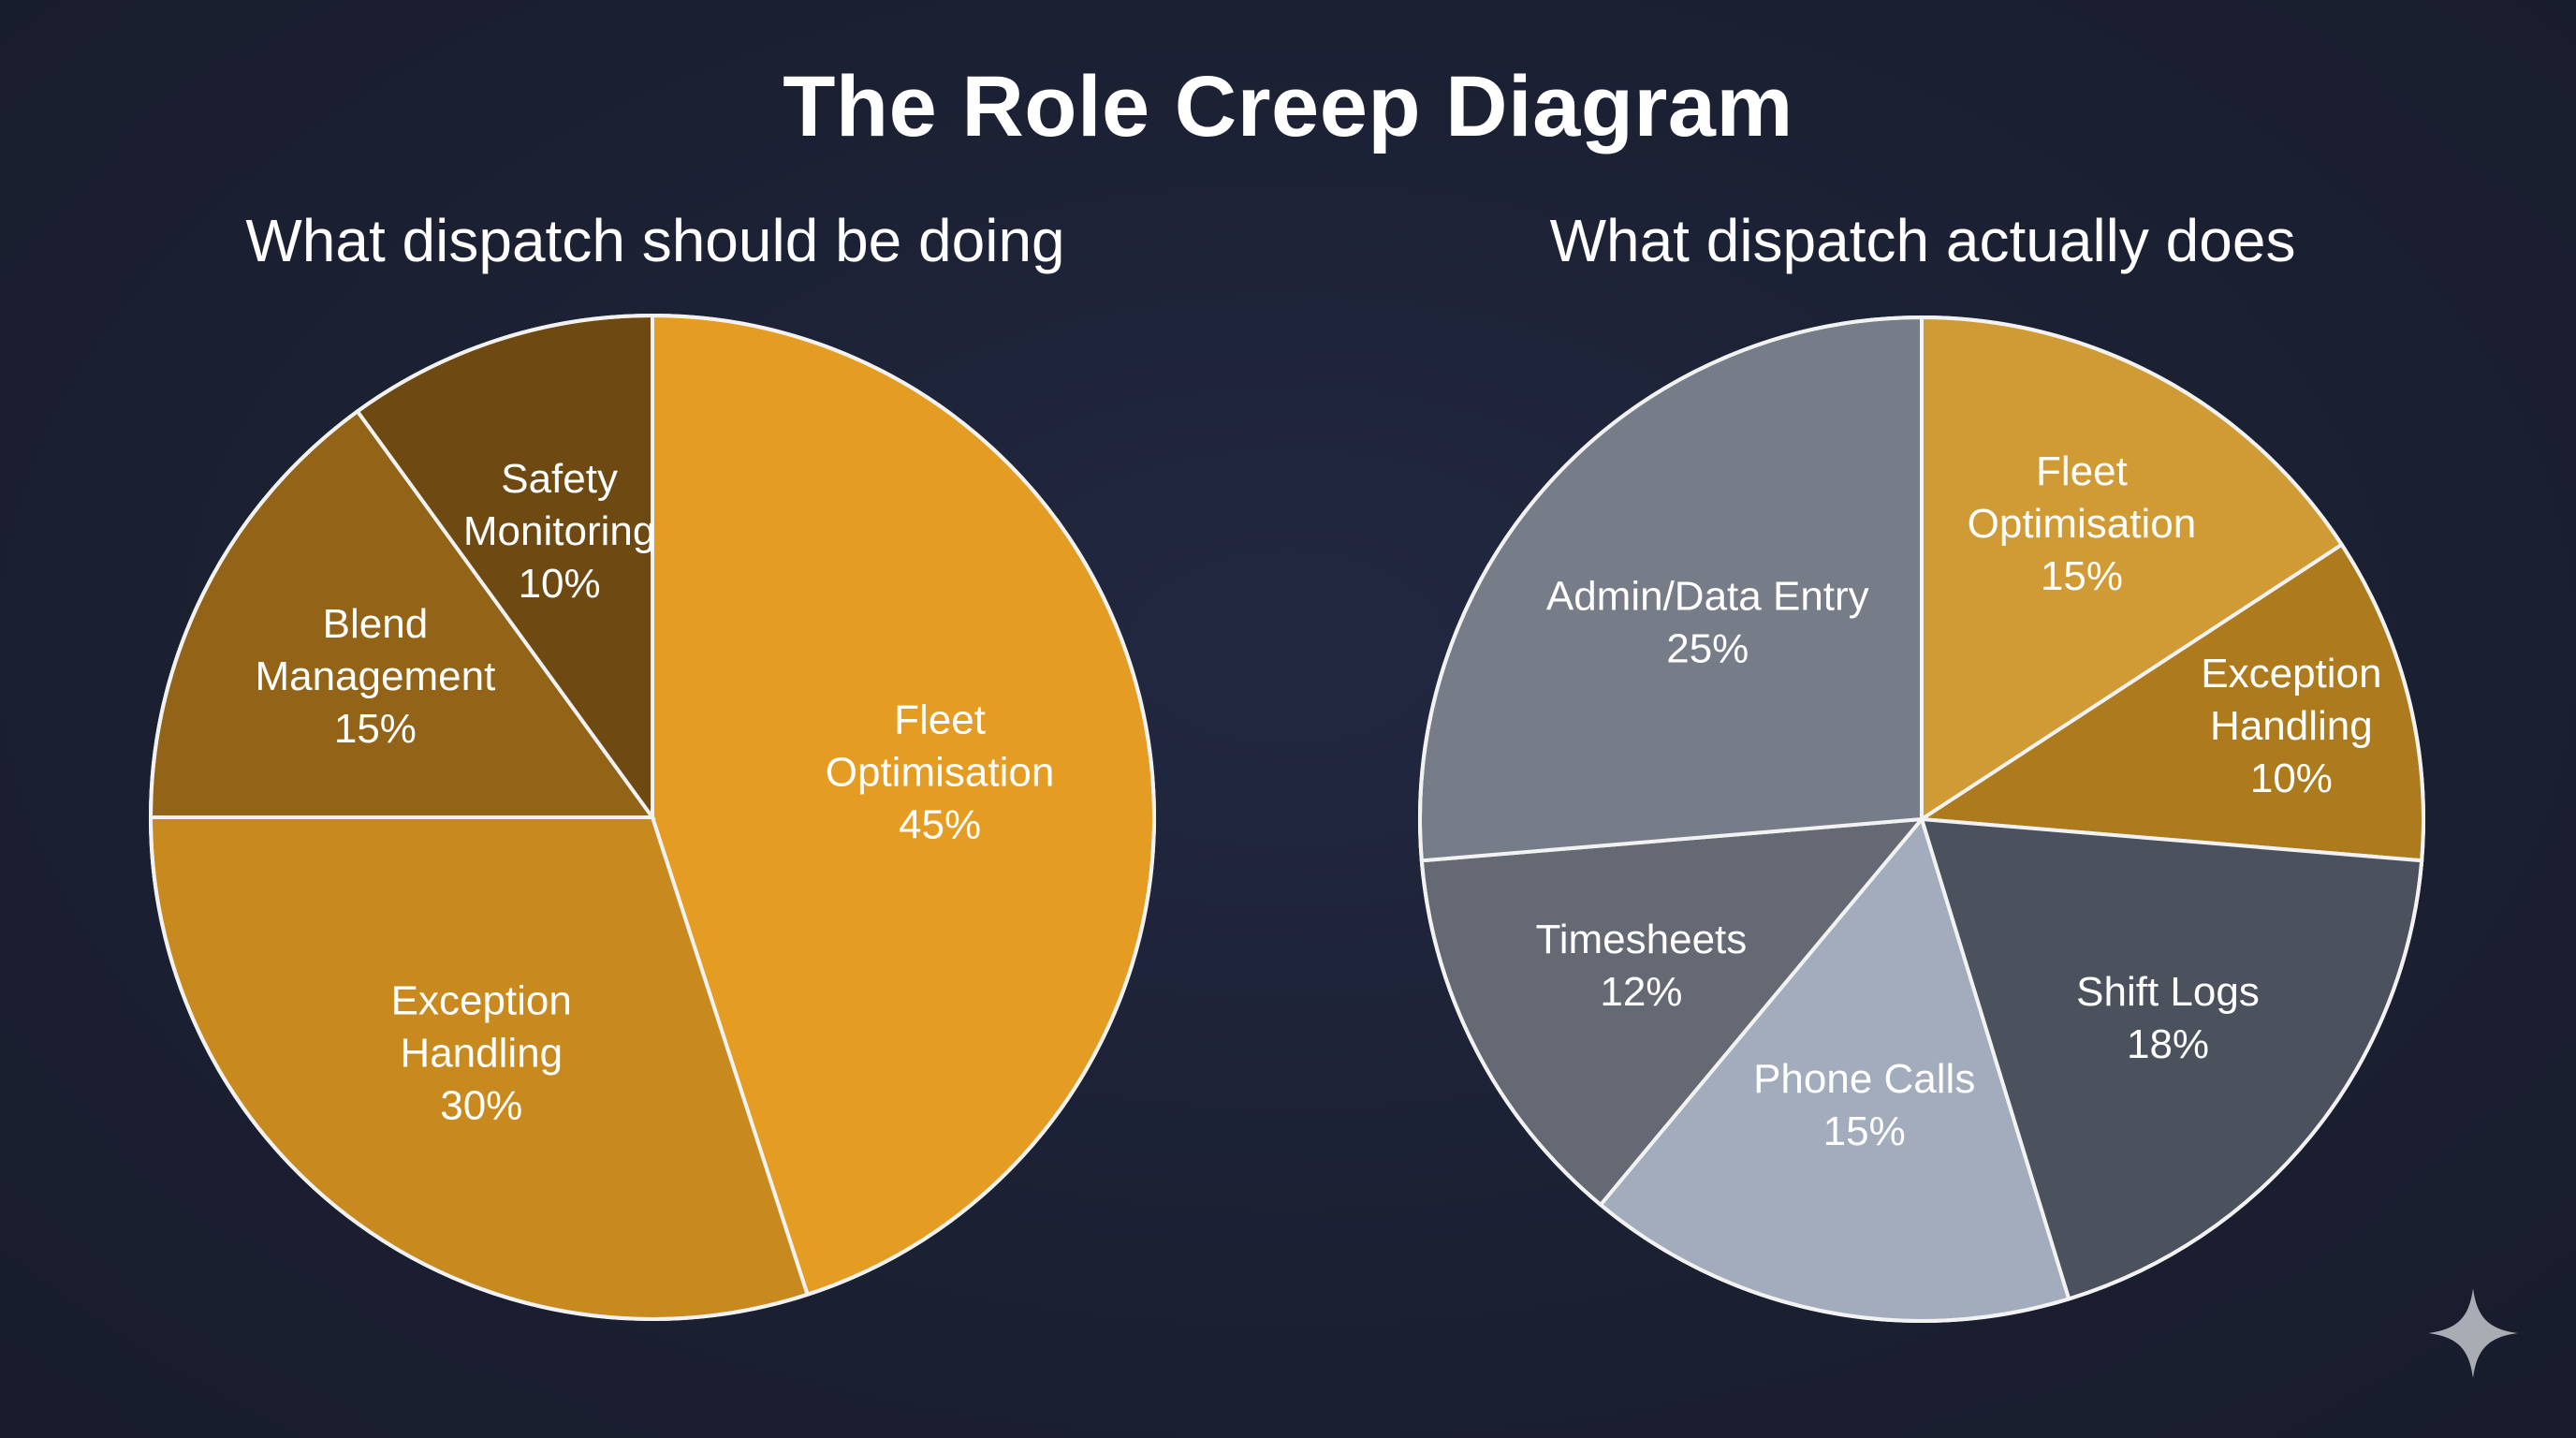 Image resolution: width=2576 pixels, height=1438 pixels. What do you see at coordinates (655, 240) in the screenshot?
I see `left-chart-title: What dispatch should be doing` at bounding box center [655, 240].